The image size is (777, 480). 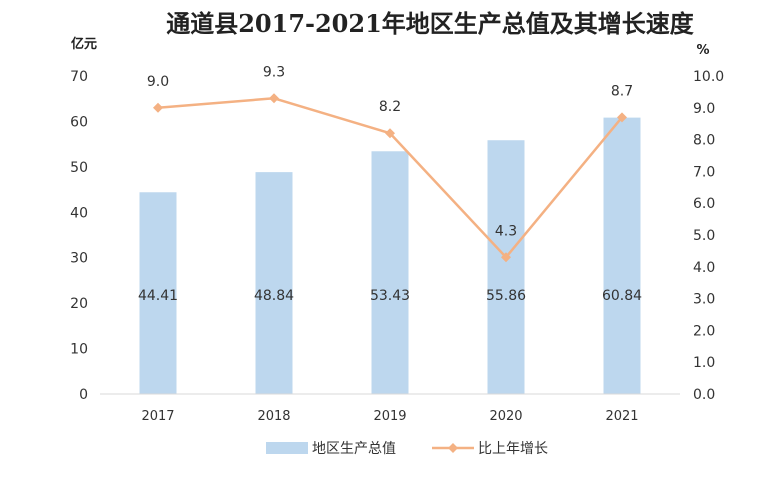 I want to click on bar-value-label: 60.84, so click(x=622, y=296).